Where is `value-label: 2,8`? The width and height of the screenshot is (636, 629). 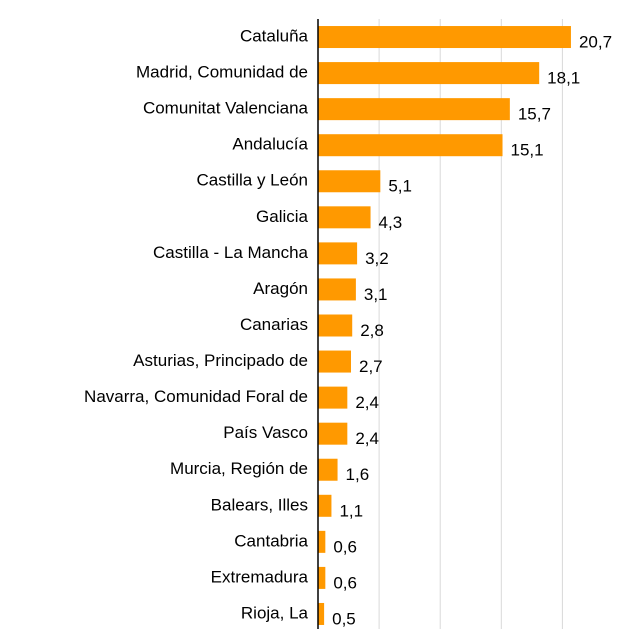 value-label: 2,8 is located at coordinates (372, 330).